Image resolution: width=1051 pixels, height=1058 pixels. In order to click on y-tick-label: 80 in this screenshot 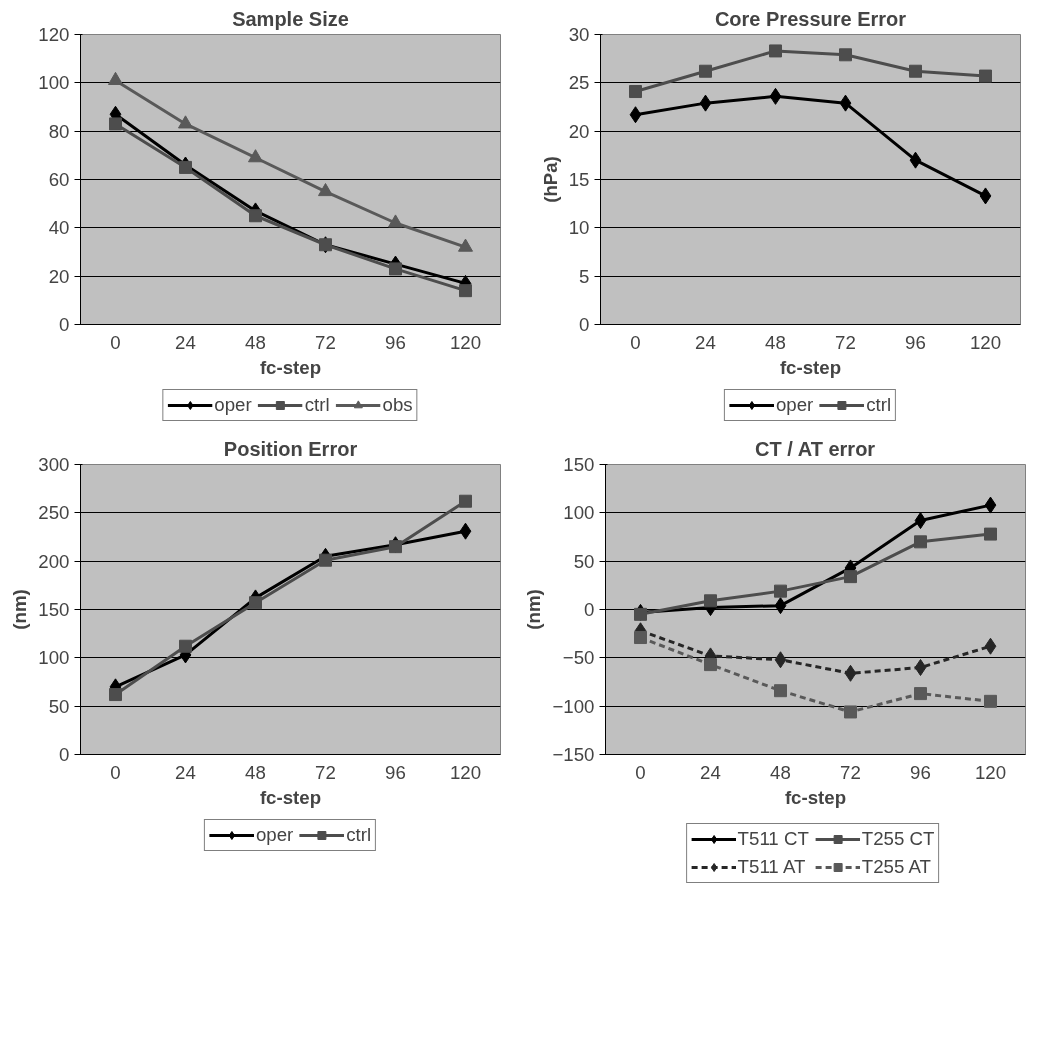, I will do `click(59, 131)`.